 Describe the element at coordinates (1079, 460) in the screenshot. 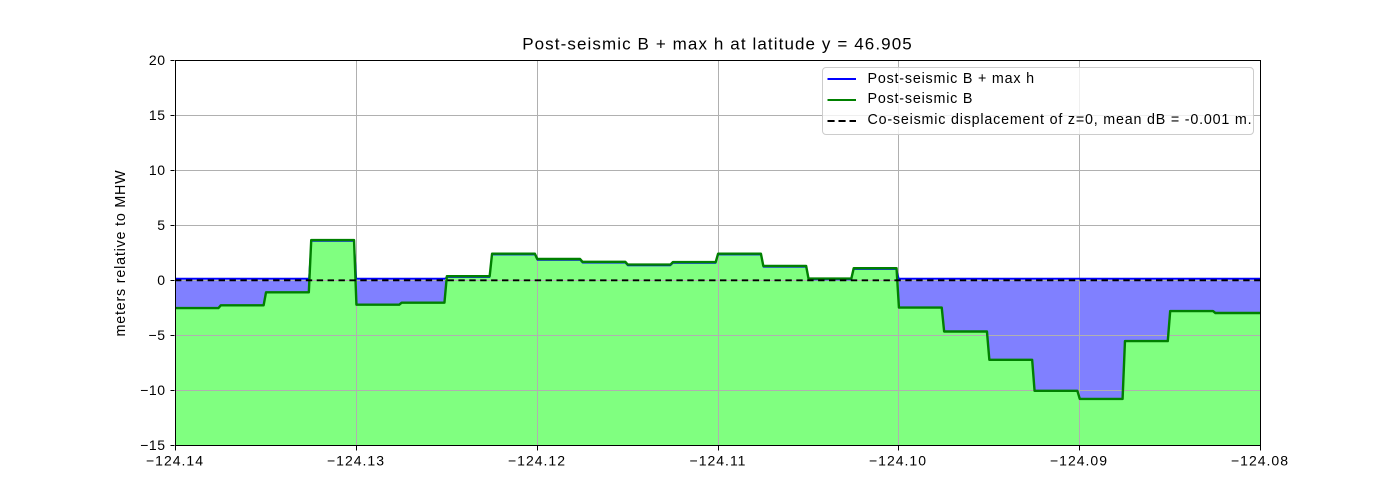

I see `svg-text: −124.09` at that location.